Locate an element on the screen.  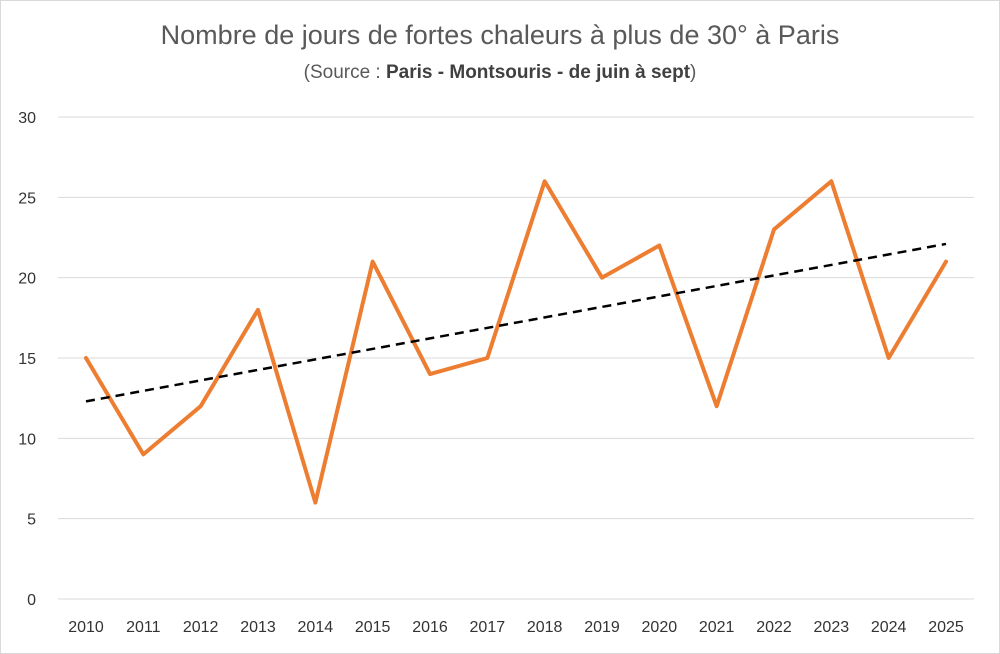
y-tick-label: 30 is located at coordinates (27, 118).